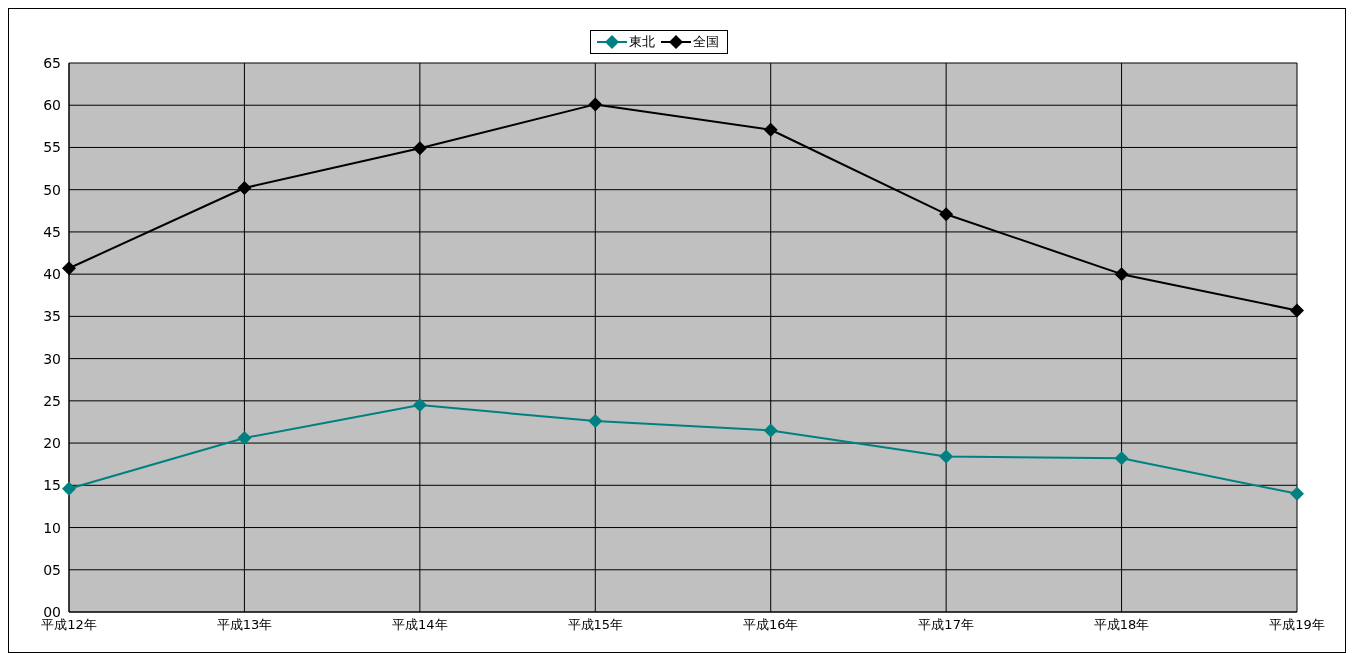 The height and width of the screenshot is (653, 1354). I want to click on y-tick-label: 45, so click(52, 231).